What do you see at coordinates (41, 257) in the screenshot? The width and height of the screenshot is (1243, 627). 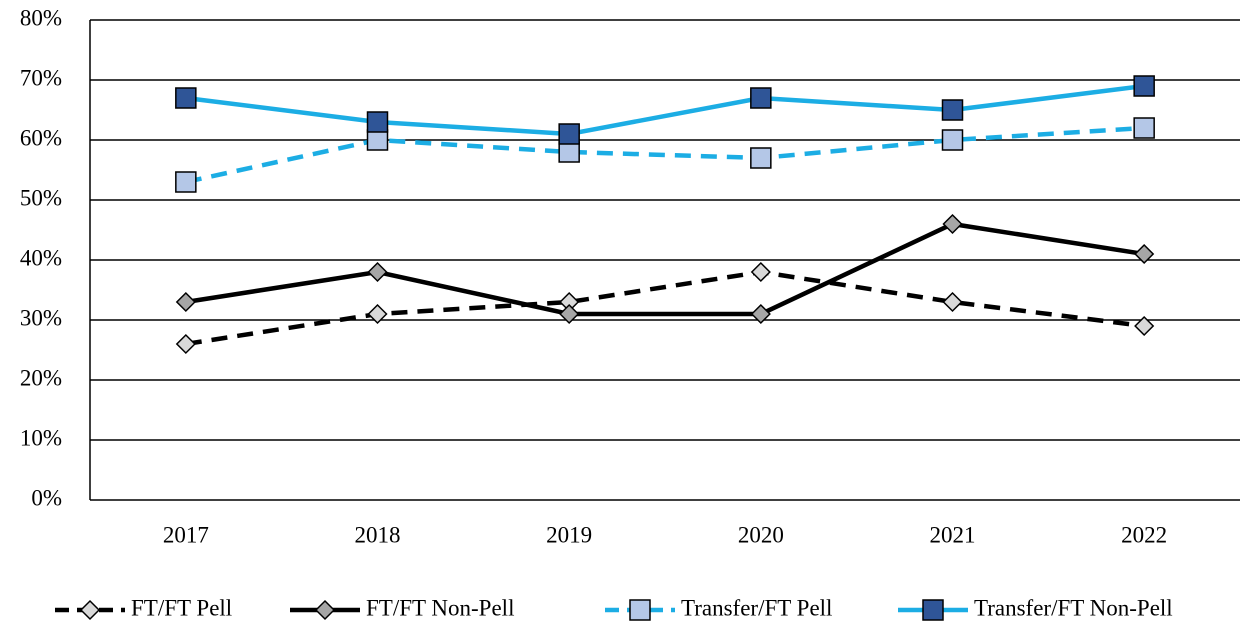 I see `y-tick-label: 40%` at bounding box center [41, 257].